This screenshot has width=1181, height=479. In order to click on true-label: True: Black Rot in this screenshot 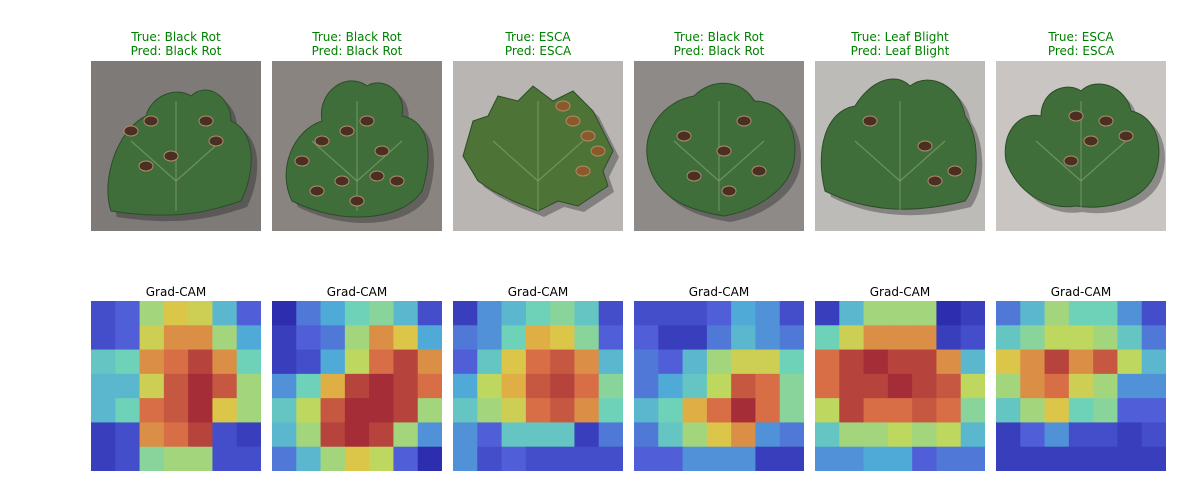, I will do `click(719, 37)`.